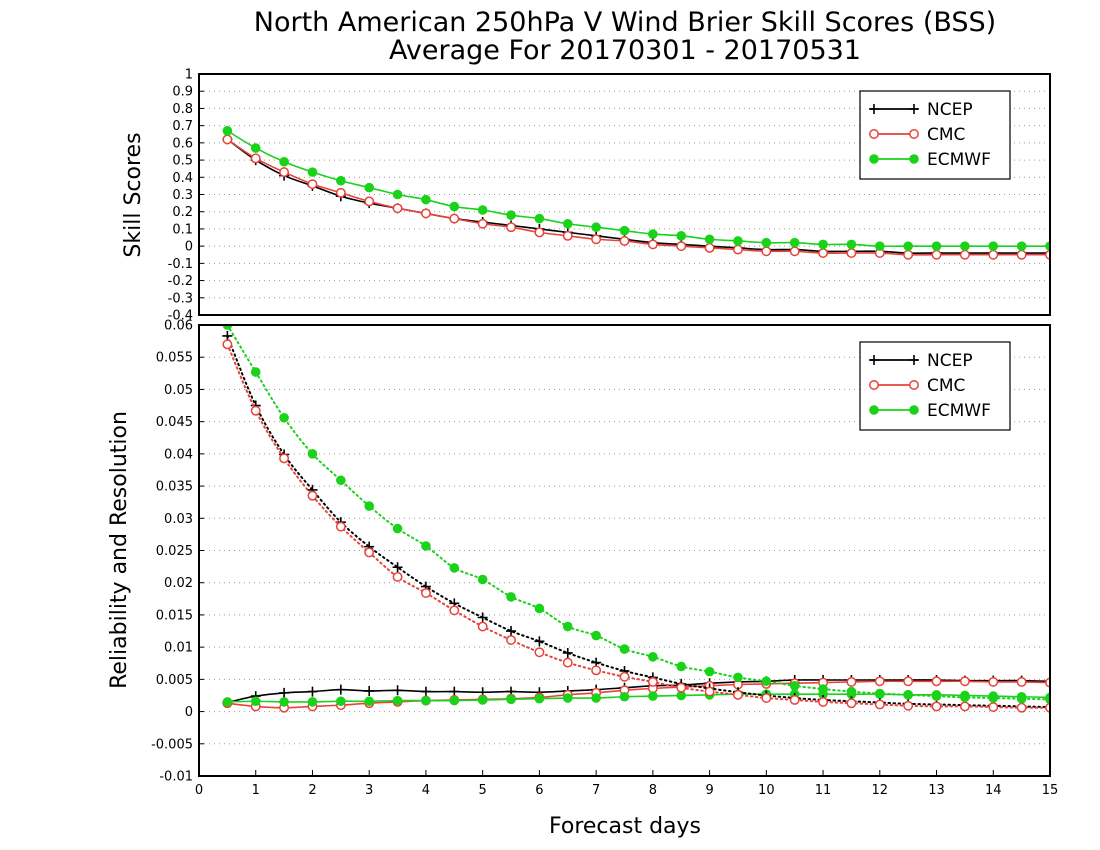 The image size is (1100, 850). What do you see at coordinates (172, 744) in the screenshot?
I see `y-tick-label: -0.005` at bounding box center [172, 744].